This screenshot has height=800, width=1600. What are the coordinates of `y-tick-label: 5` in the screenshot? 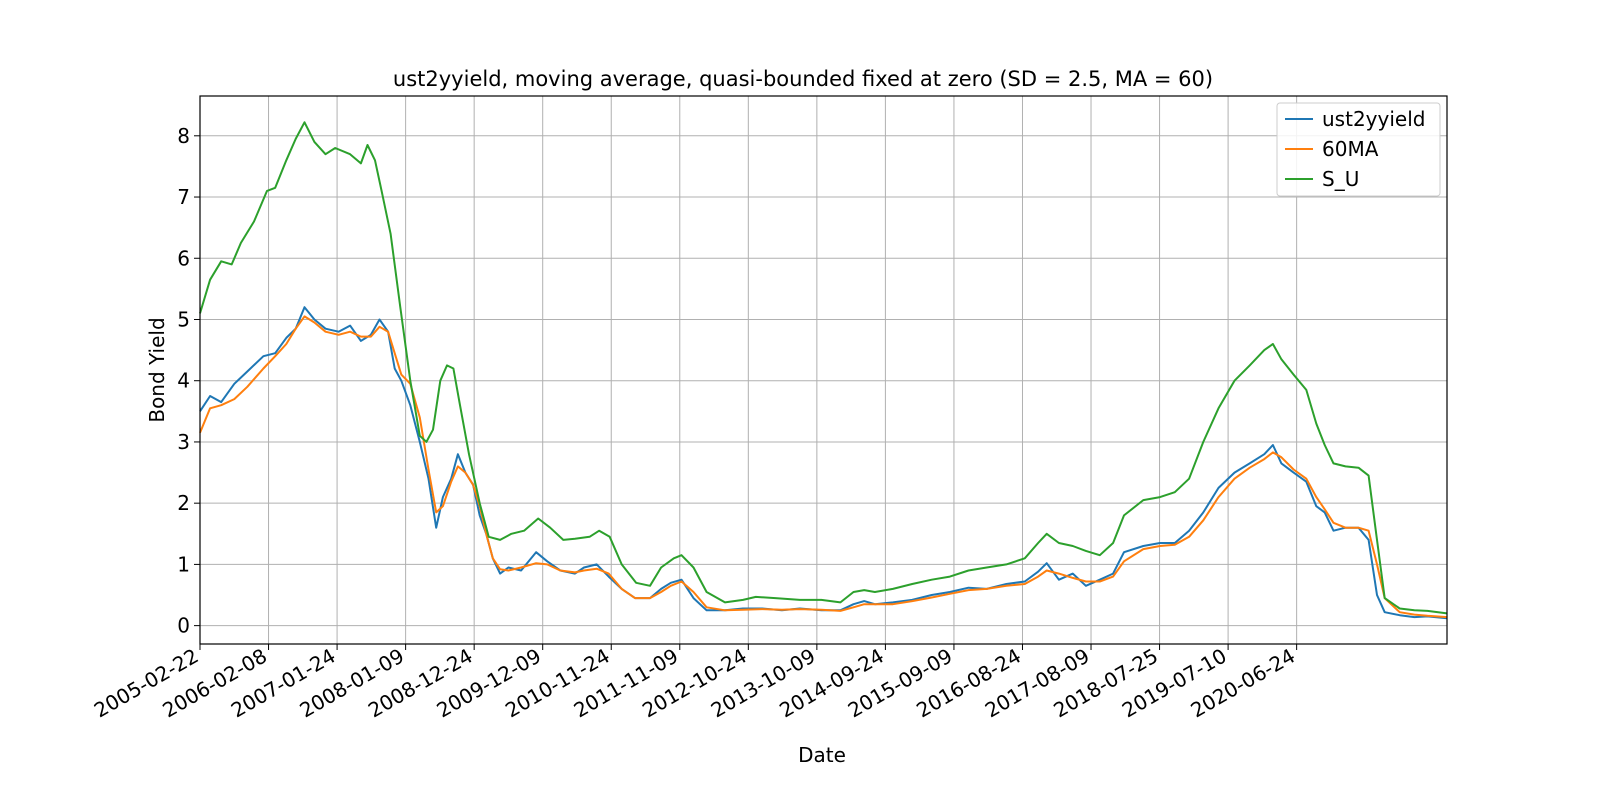 It's located at (183, 319).